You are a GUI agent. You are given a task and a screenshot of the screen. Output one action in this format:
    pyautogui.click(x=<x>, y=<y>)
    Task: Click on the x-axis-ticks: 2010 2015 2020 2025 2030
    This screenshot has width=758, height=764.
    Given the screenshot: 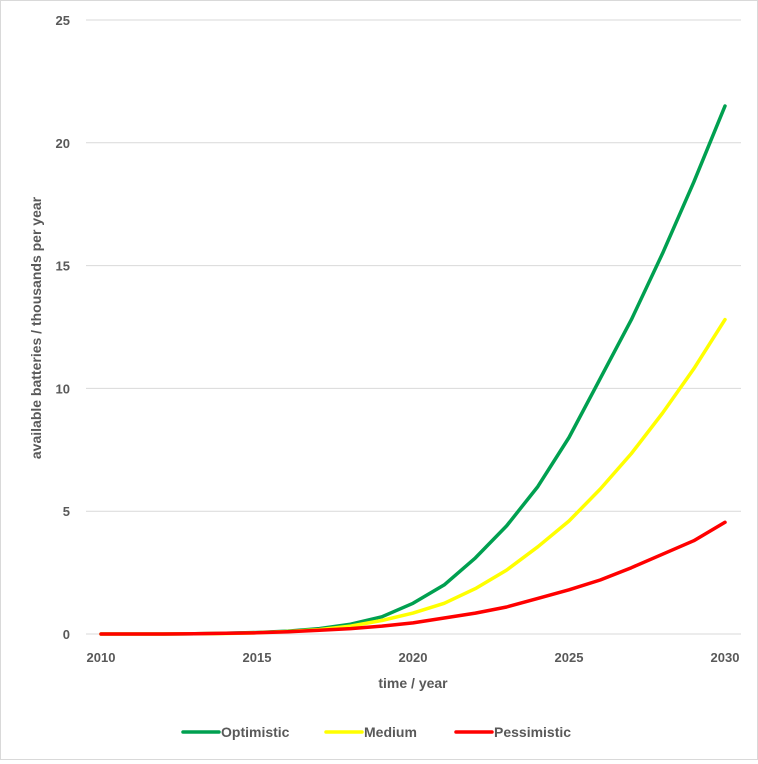 What is the action you would take?
    pyautogui.click(x=413, y=657)
    